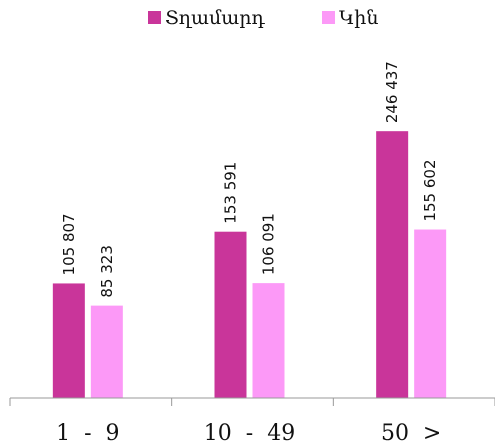  What do you see at coordinates (69, 244) in the screenshot?
I see `data-label-1-1: 105 807` at bounding box center [69, 244].